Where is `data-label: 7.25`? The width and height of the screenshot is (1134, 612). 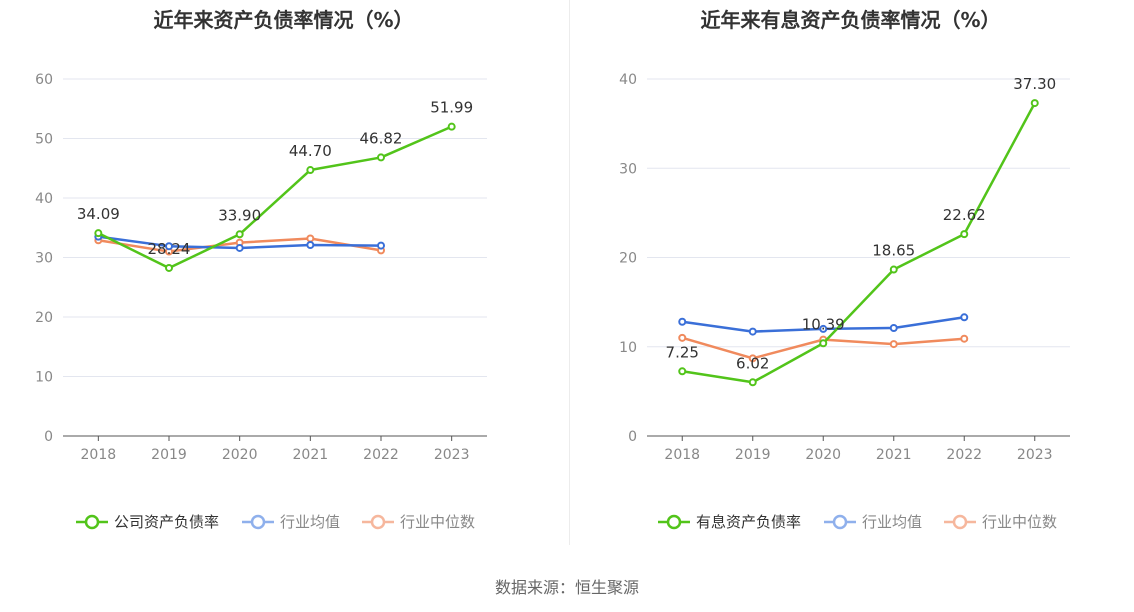
data-label: 7.25 is located at coordinates (682, 352).